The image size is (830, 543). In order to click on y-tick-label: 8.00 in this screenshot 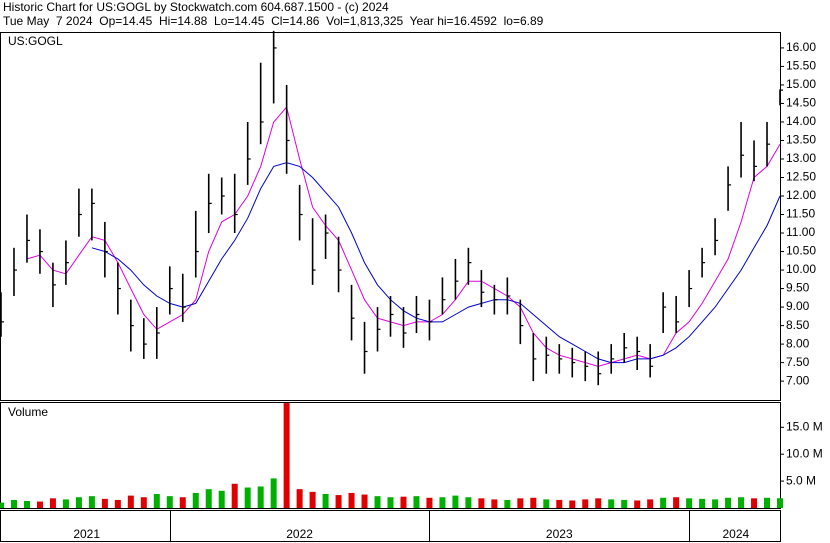, I will do `click(798, 343)`.